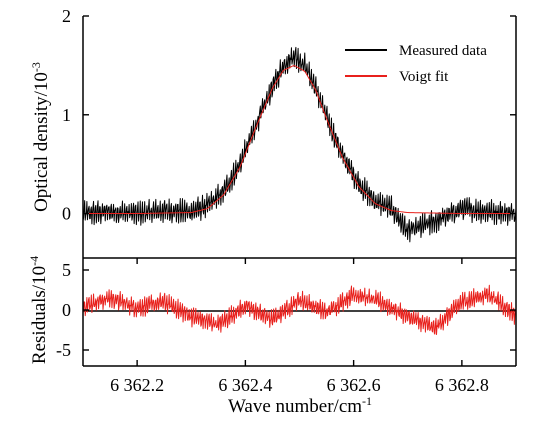 Image resolution: width=543 pixels, height=424 pixels. I want to click on bottom-y-tick-labels: -5 0 5, so click(63, 310).